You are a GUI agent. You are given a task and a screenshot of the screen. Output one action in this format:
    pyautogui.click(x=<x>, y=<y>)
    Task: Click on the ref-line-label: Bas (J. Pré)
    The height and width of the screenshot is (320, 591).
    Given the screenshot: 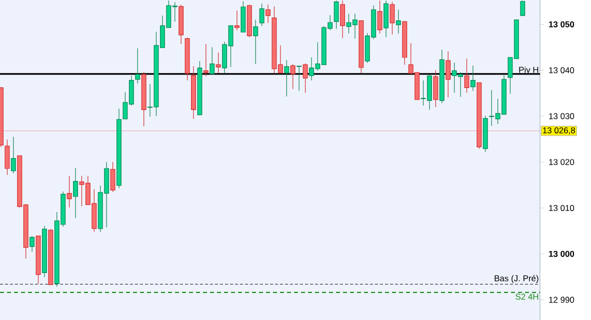 What is the action you would take?
    pyautogui.click(x=516, y=279)
    